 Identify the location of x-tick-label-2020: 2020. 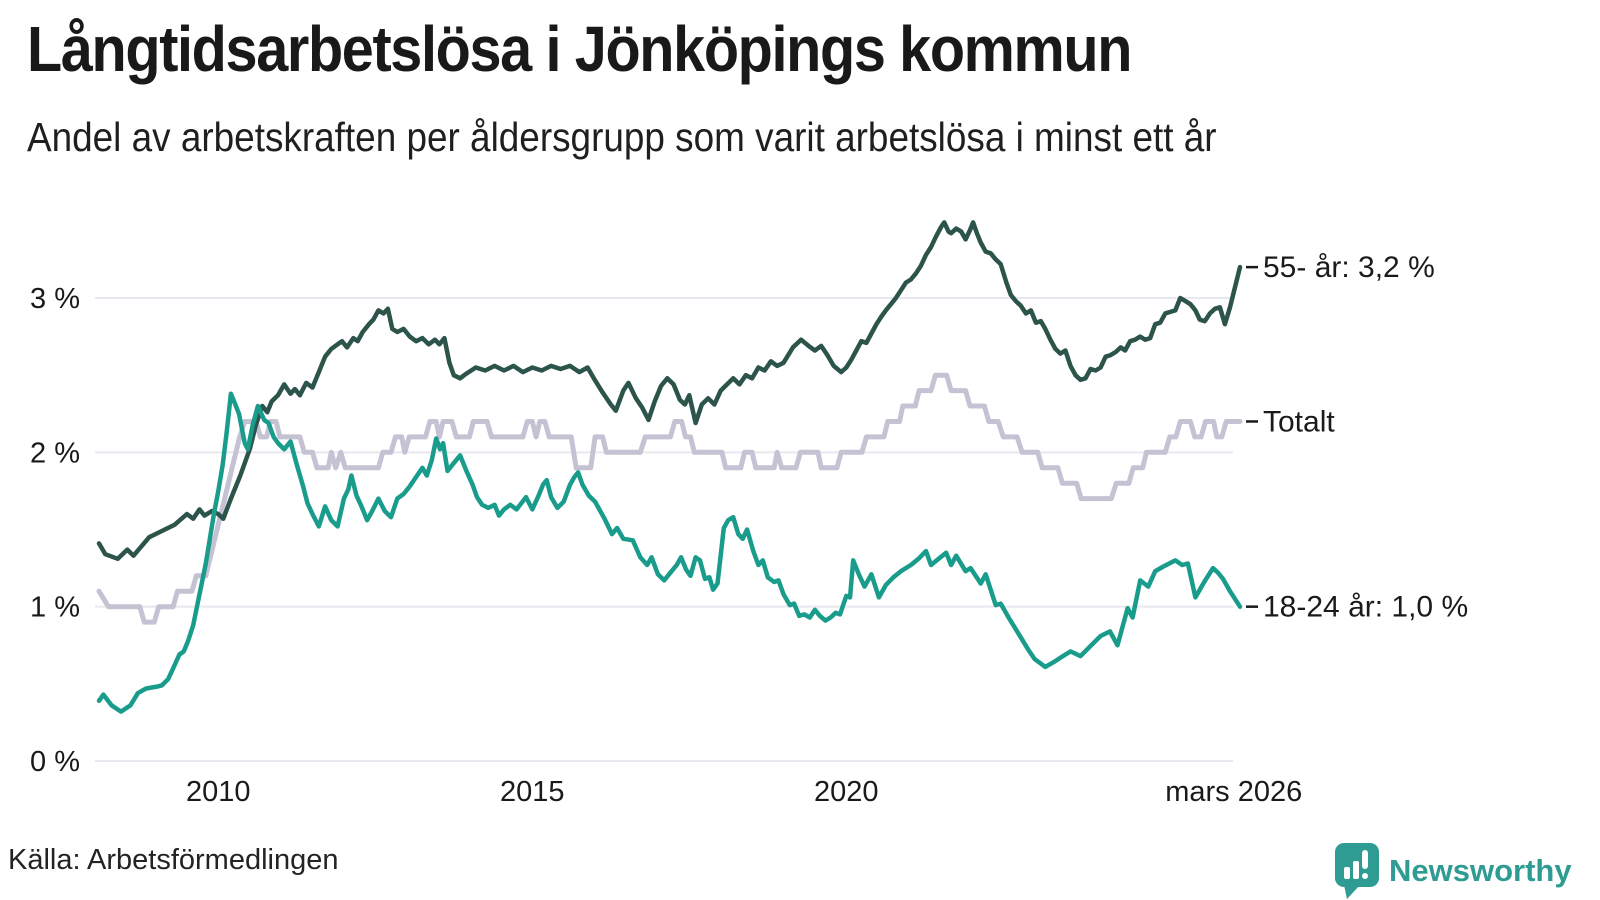
(846, 792).